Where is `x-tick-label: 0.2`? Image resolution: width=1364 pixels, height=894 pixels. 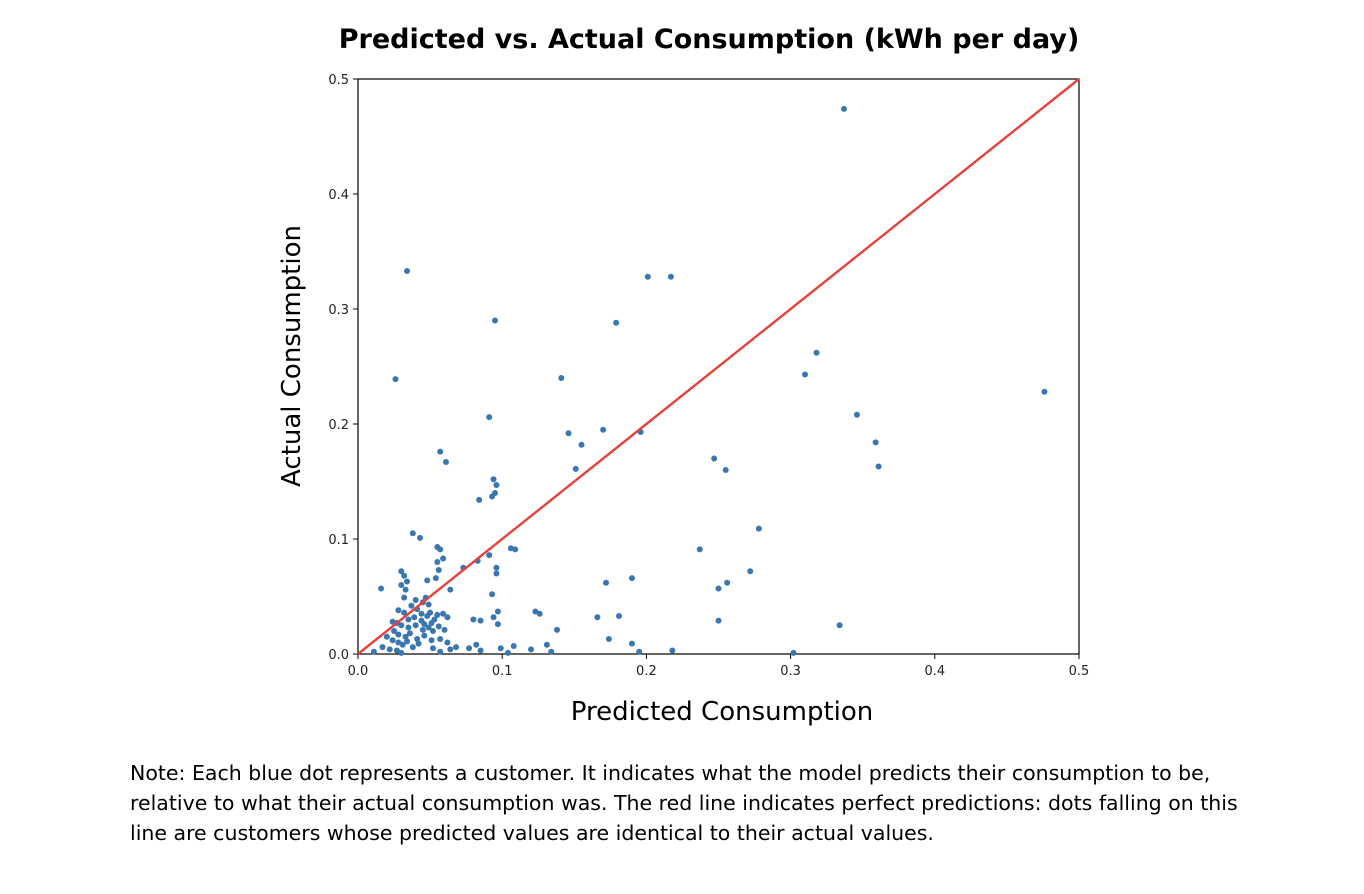 x-tick-label: 0.2 is located at coordinates (646, 671).